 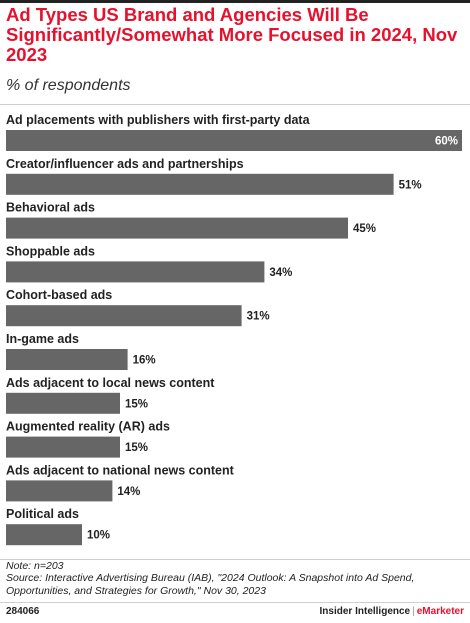 What do you see at coordinates (235, 104) in the screenshot?
I see `subtitle-divider` at bounding box center [235, 104].